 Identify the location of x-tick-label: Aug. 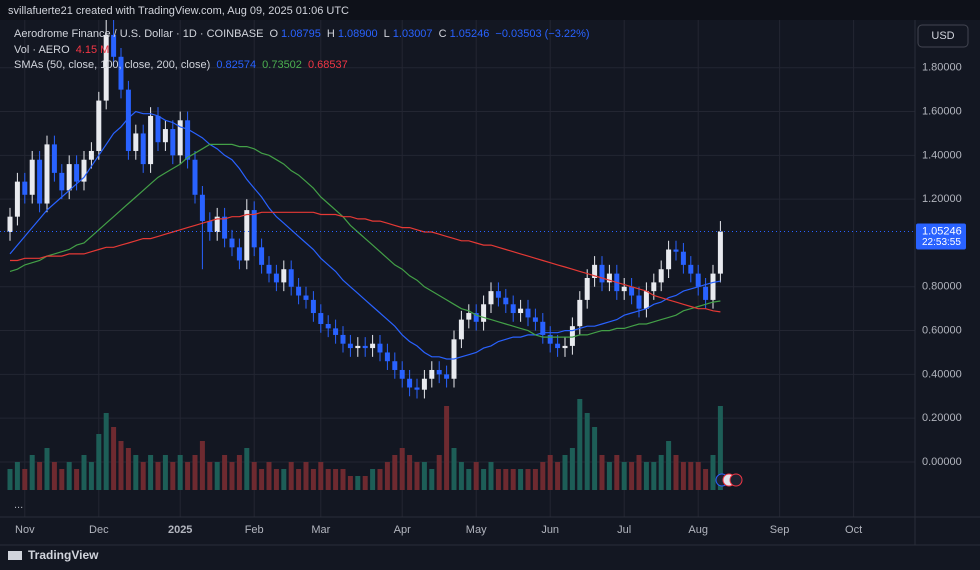
(698, 530).